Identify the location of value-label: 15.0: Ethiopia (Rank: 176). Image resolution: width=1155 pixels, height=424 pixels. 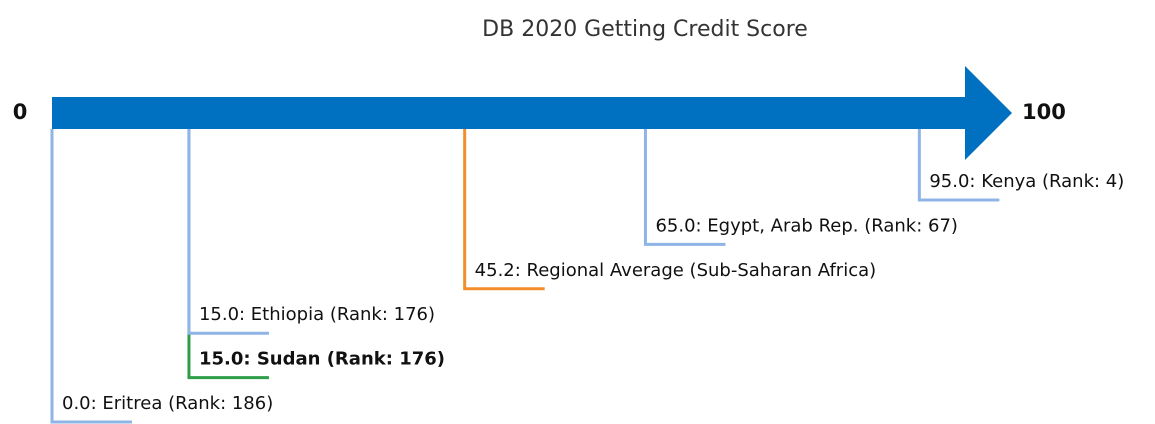
(317, 314).